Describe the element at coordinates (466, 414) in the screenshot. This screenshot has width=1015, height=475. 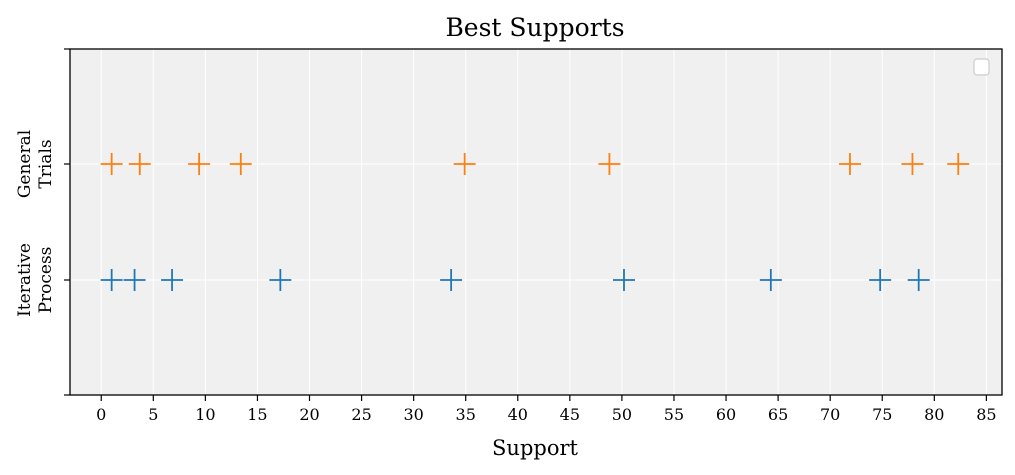
I see `x-tick-label: 35` at that location.